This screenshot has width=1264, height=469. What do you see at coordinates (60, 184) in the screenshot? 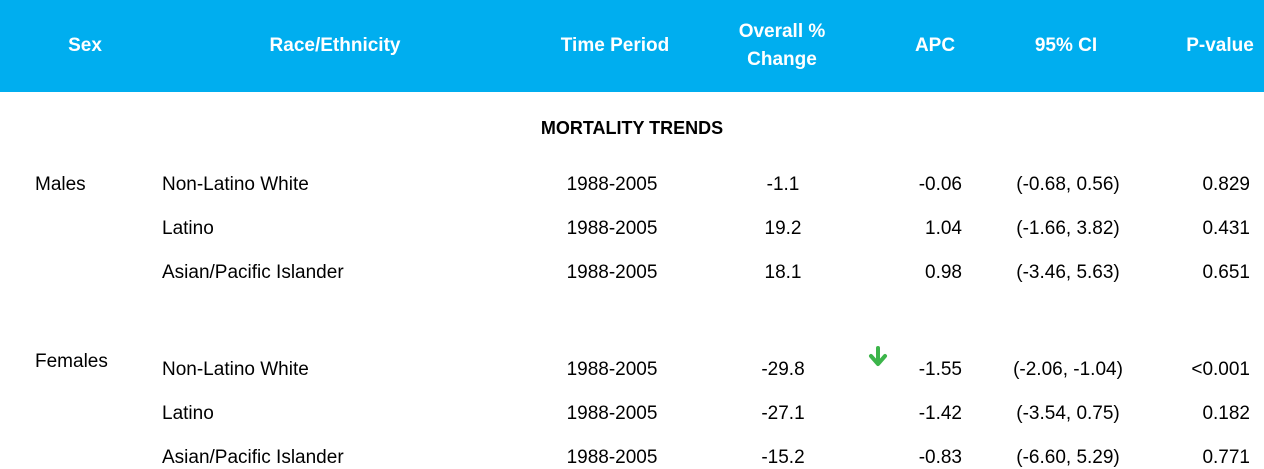
I see `sex-label: Males` at bounding box center [60, 184].